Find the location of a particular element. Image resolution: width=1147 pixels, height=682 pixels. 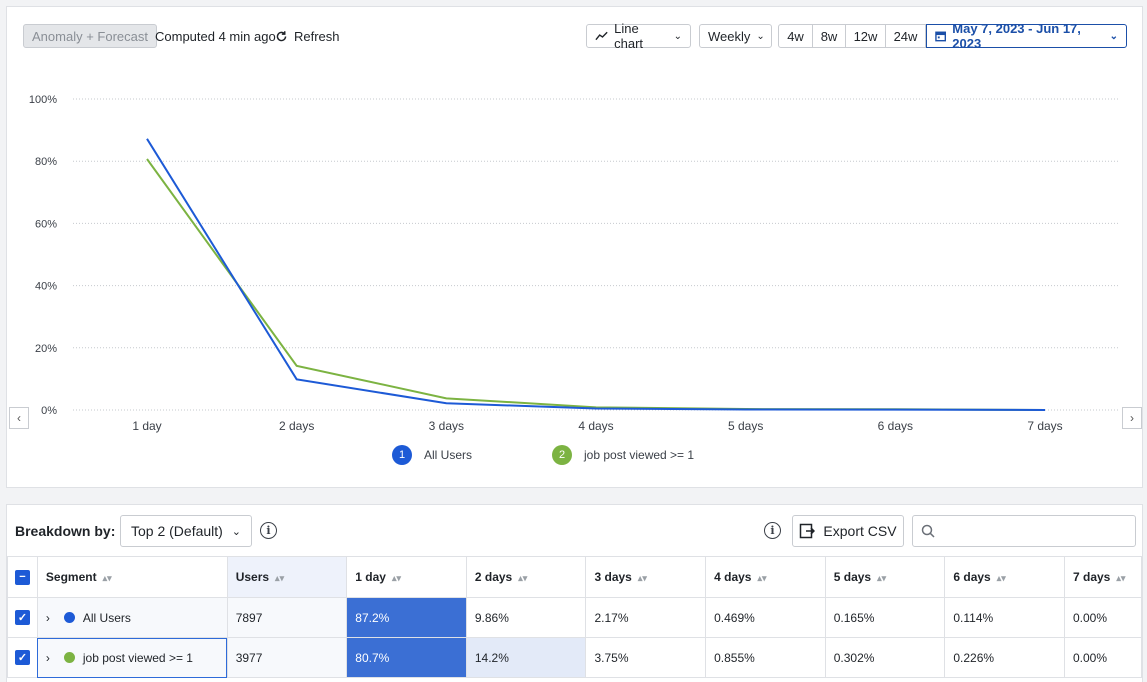

chevron-left-icon: ‹ is located at coordinates (19, 418).